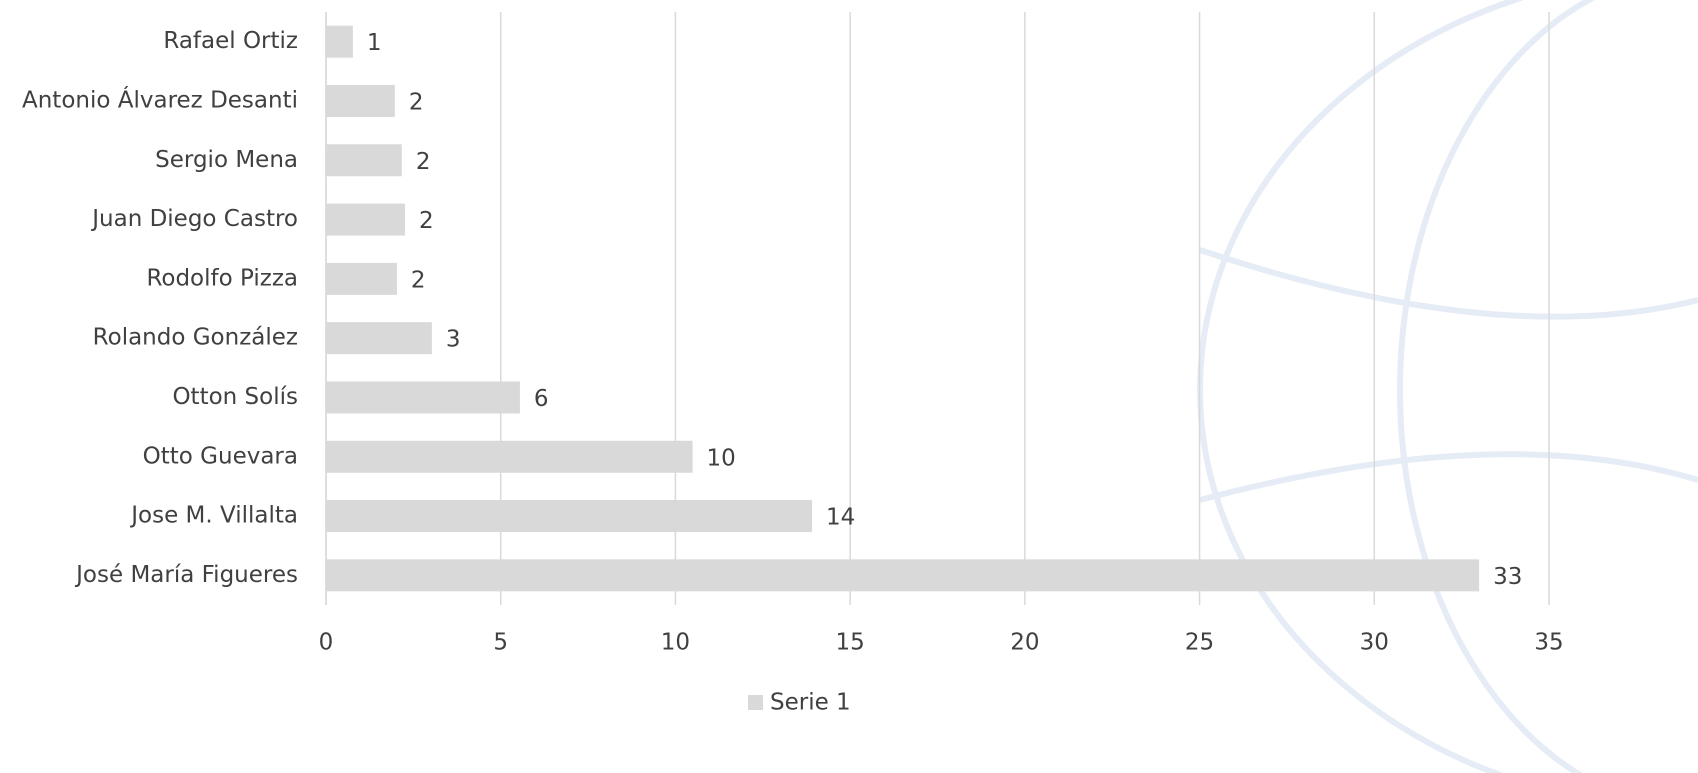 The height and width of the screenshot is (773, 1698). I want to click on x-tick-label: 5, so click(500, 643).